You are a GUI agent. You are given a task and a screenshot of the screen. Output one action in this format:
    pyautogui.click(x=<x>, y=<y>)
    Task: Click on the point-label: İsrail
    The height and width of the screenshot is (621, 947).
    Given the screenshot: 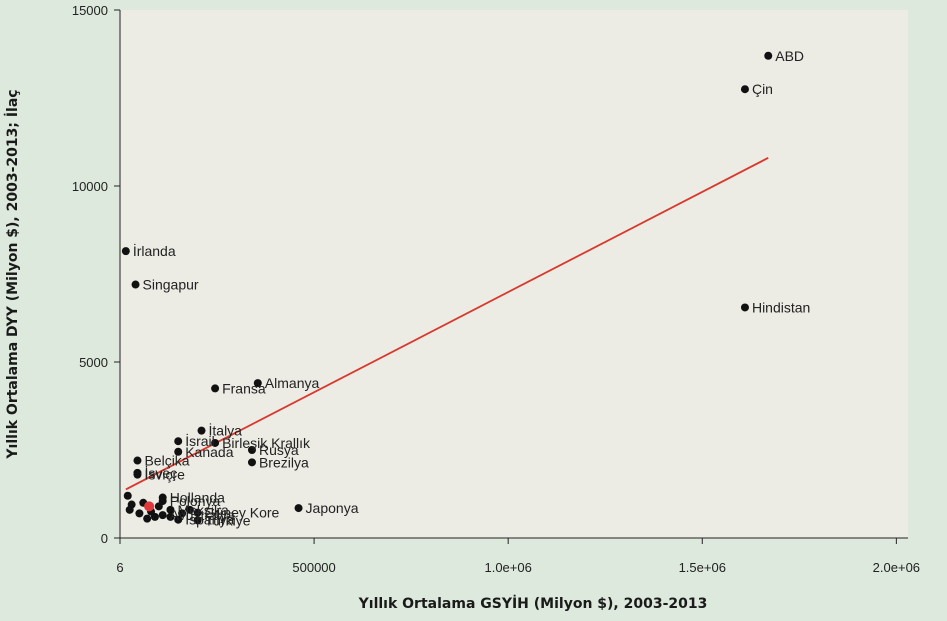 What is the action you would take?
    pyautogui.click(x=200, y=440)
    